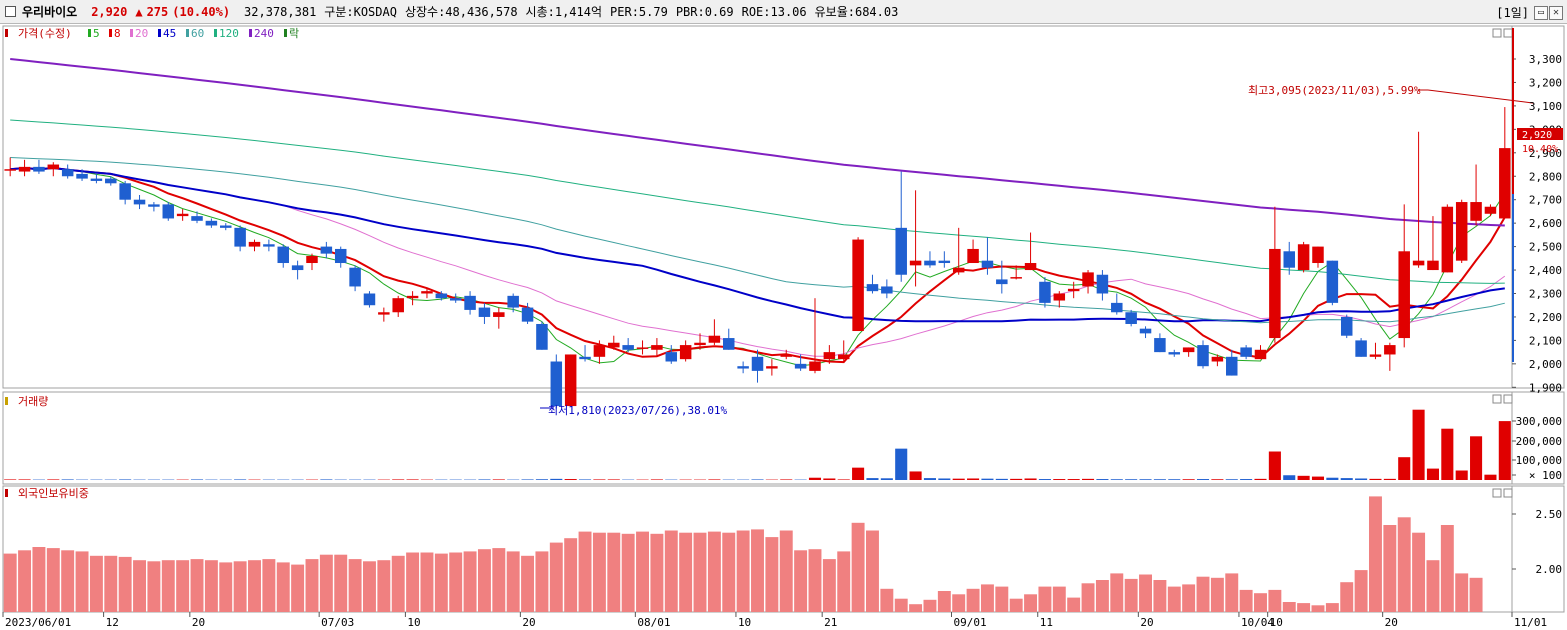 The width and height of the screenshot is (1567, 630). What do you see at coordinates (33, 401) in the screenshot?
I see `volume-panel-title: 거래량` at bounding box center [33, 401].